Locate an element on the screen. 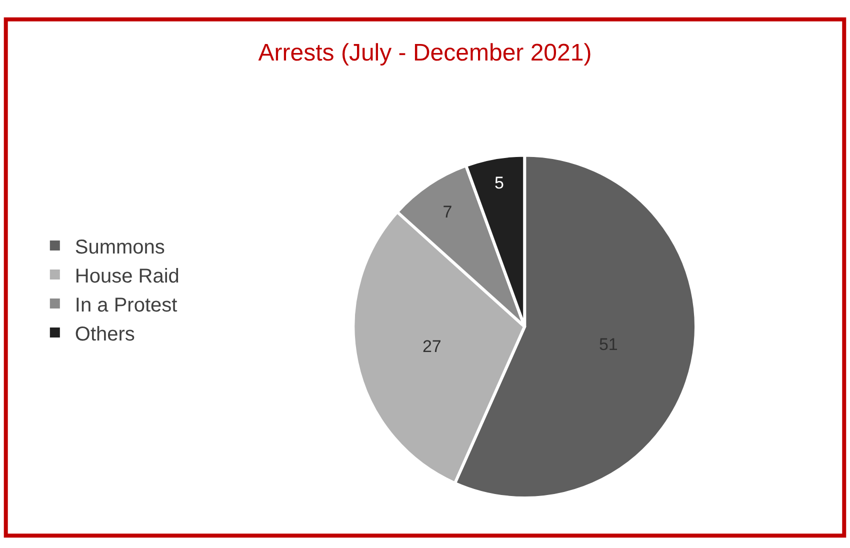 Image resolution: width=850 pixels, height=548 pixels. legend-label: Others is located at coordinates (104, 334).